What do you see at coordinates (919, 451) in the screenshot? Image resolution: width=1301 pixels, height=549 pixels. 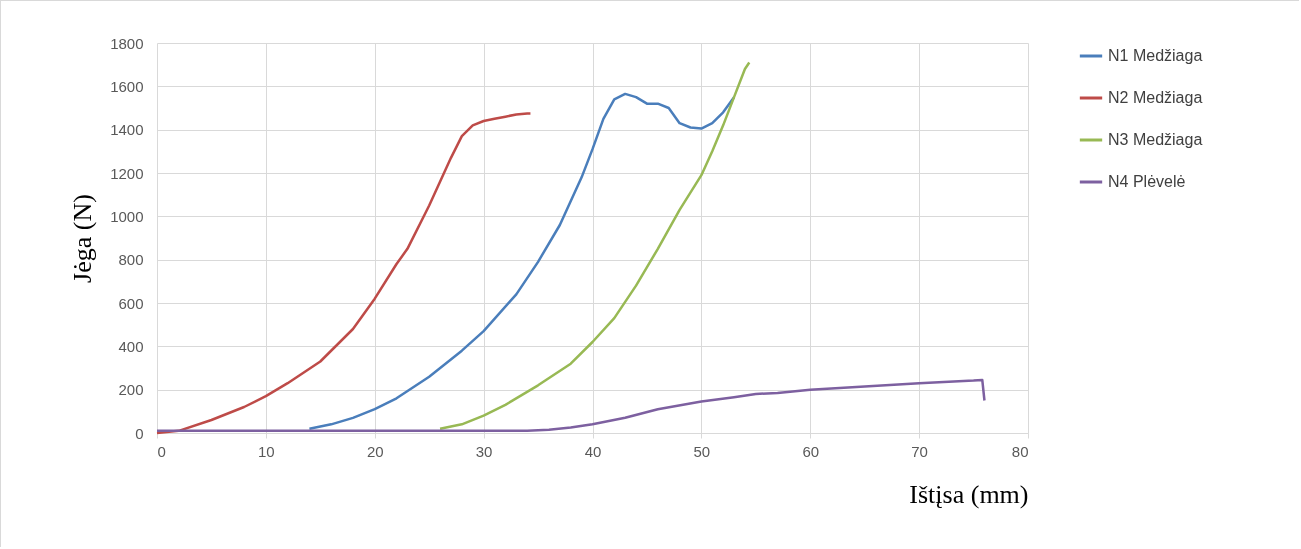 I see `x-tick-label: 70` at bounding box center [919, 451].